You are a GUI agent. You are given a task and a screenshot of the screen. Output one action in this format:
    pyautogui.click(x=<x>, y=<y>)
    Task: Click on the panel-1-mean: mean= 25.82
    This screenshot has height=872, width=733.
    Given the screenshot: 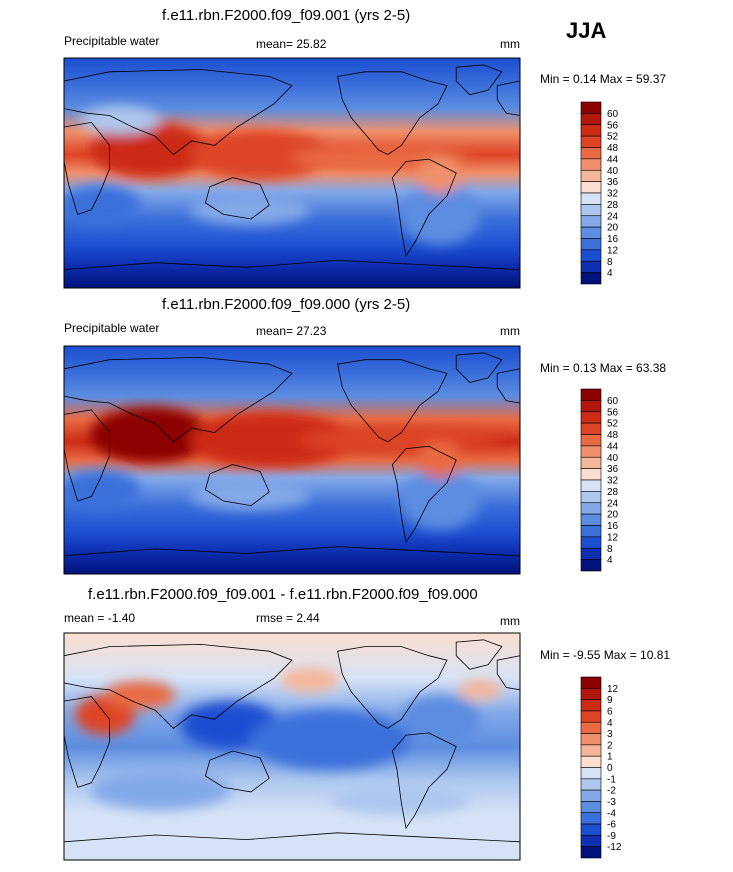 What is the action you would take?
    pyautogui.click(x=291, y=44)
    